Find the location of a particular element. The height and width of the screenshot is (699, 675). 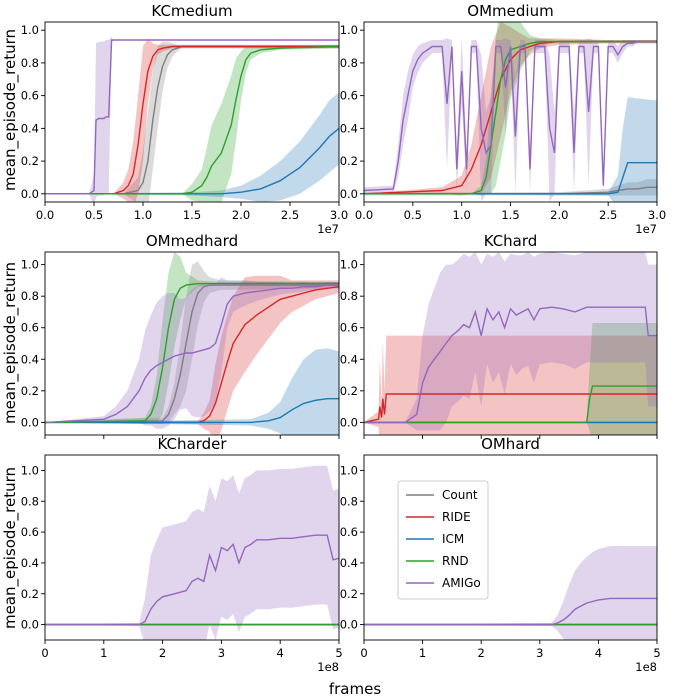

panel-title: KCharder is located at coordinates (192, 444).